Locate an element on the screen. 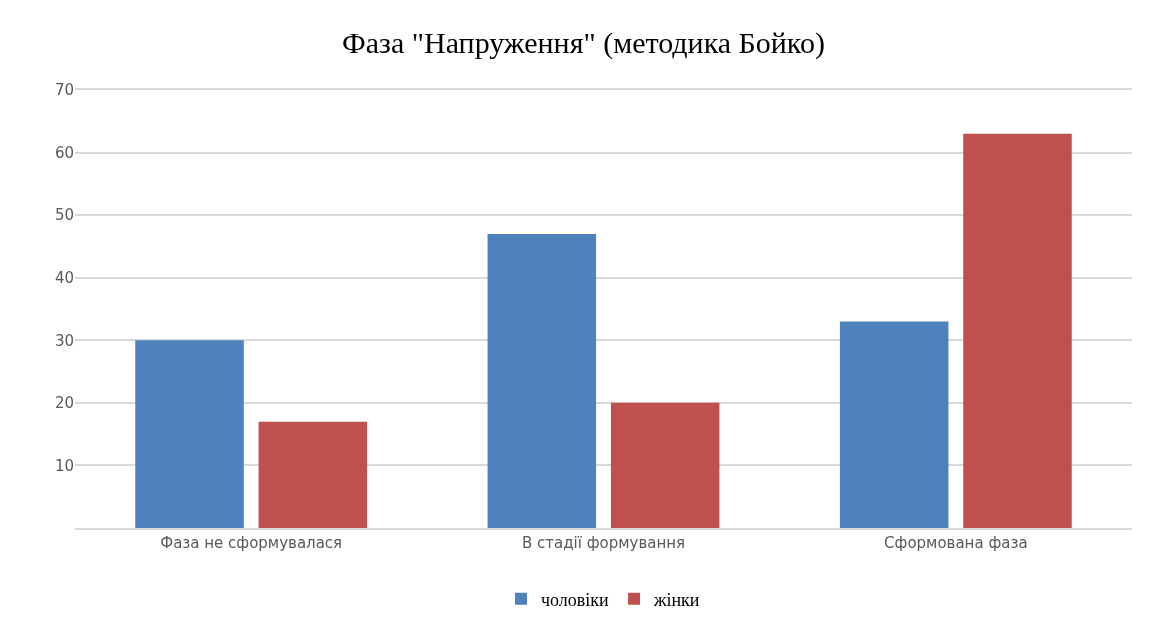  y-tick-label: 40 is located at coordinates (64, 277).